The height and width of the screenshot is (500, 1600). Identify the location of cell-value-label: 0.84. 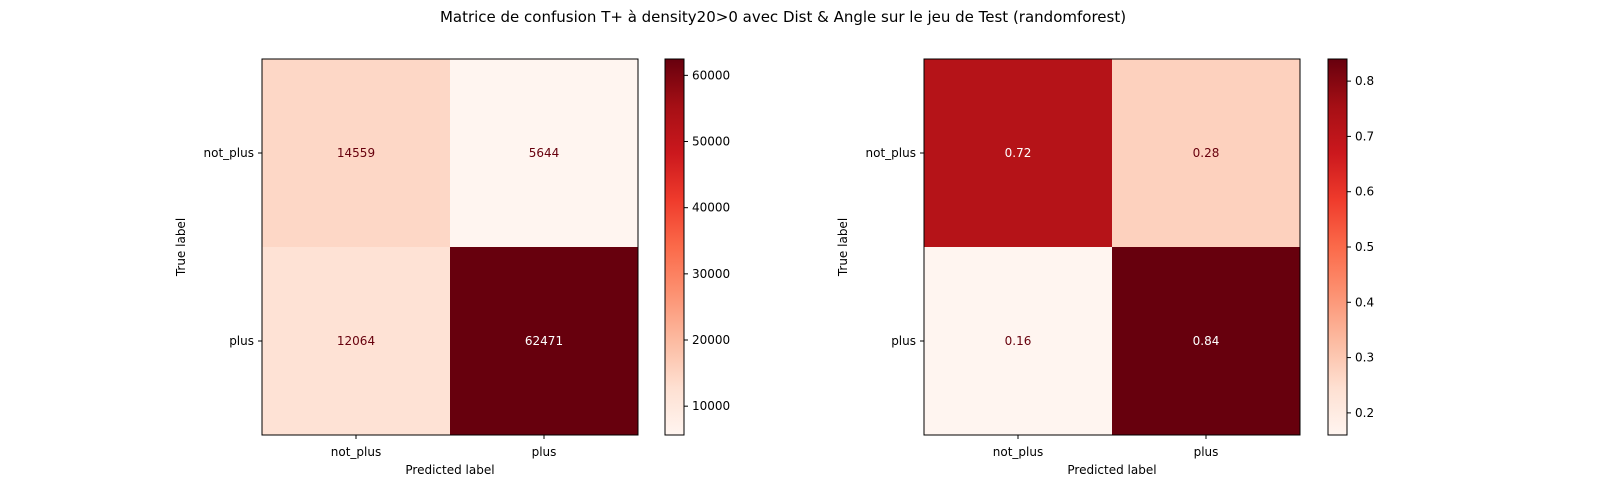
(1206, 341).